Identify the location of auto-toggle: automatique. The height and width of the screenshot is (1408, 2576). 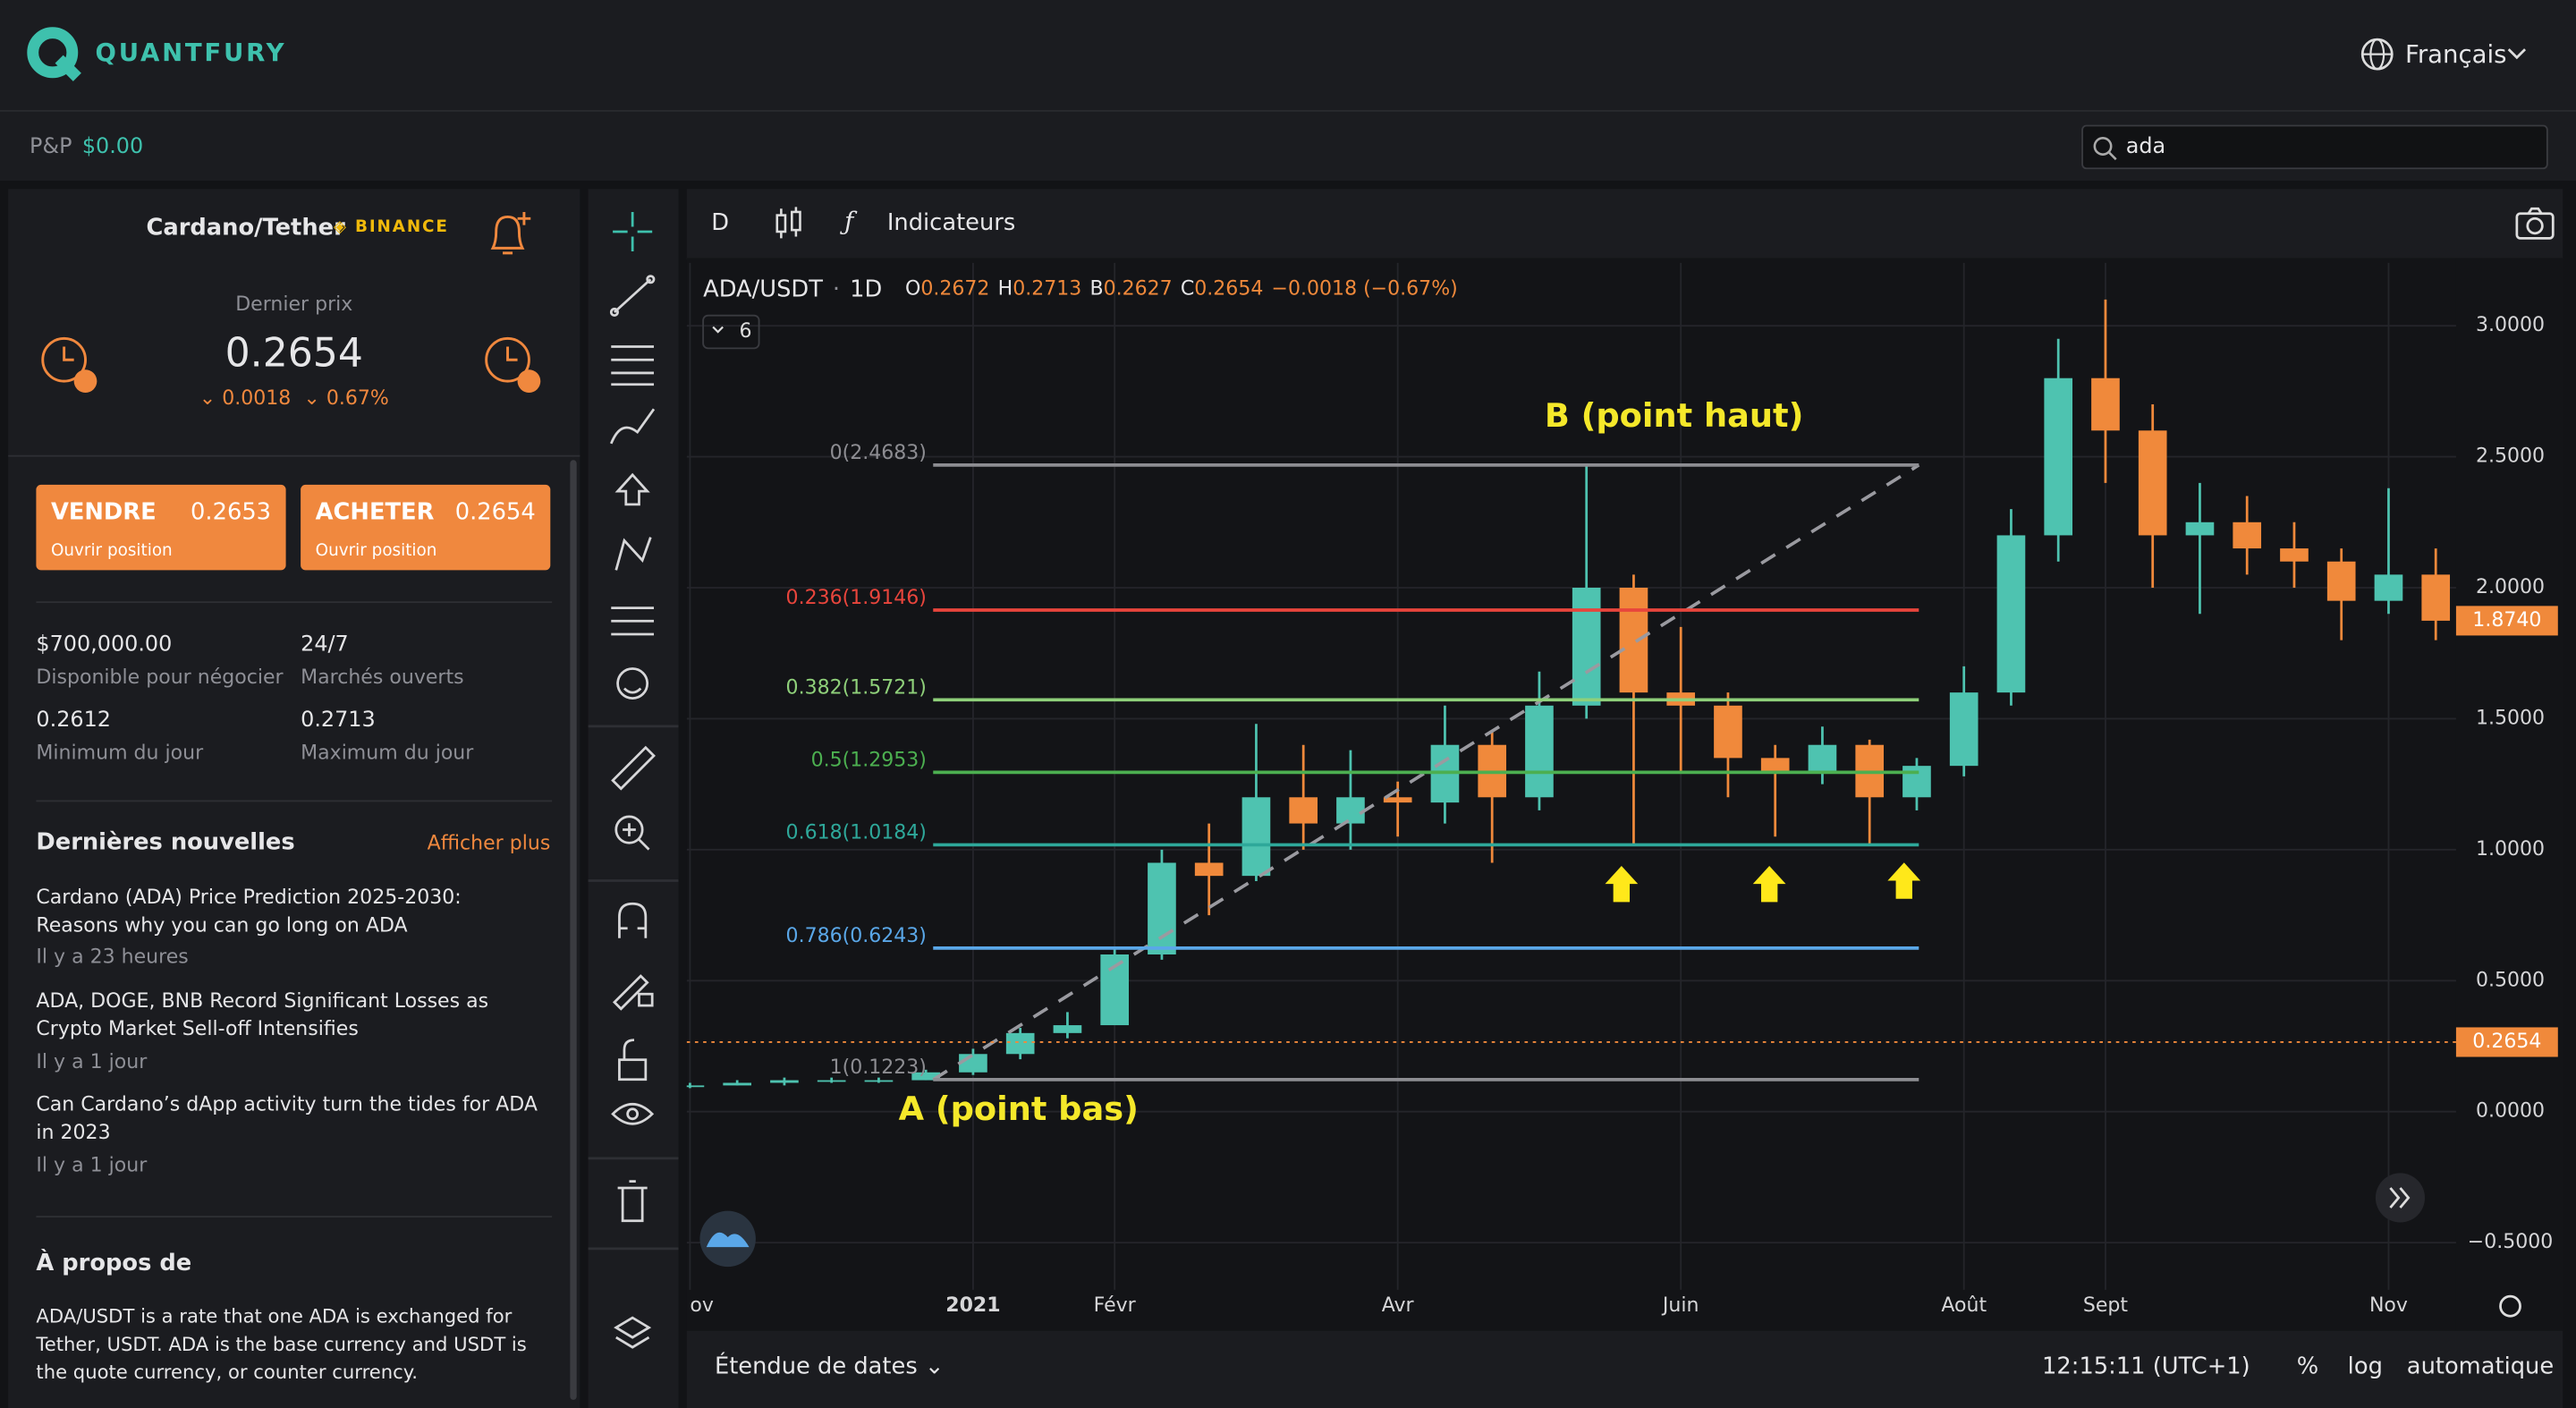
(2480, 1366).